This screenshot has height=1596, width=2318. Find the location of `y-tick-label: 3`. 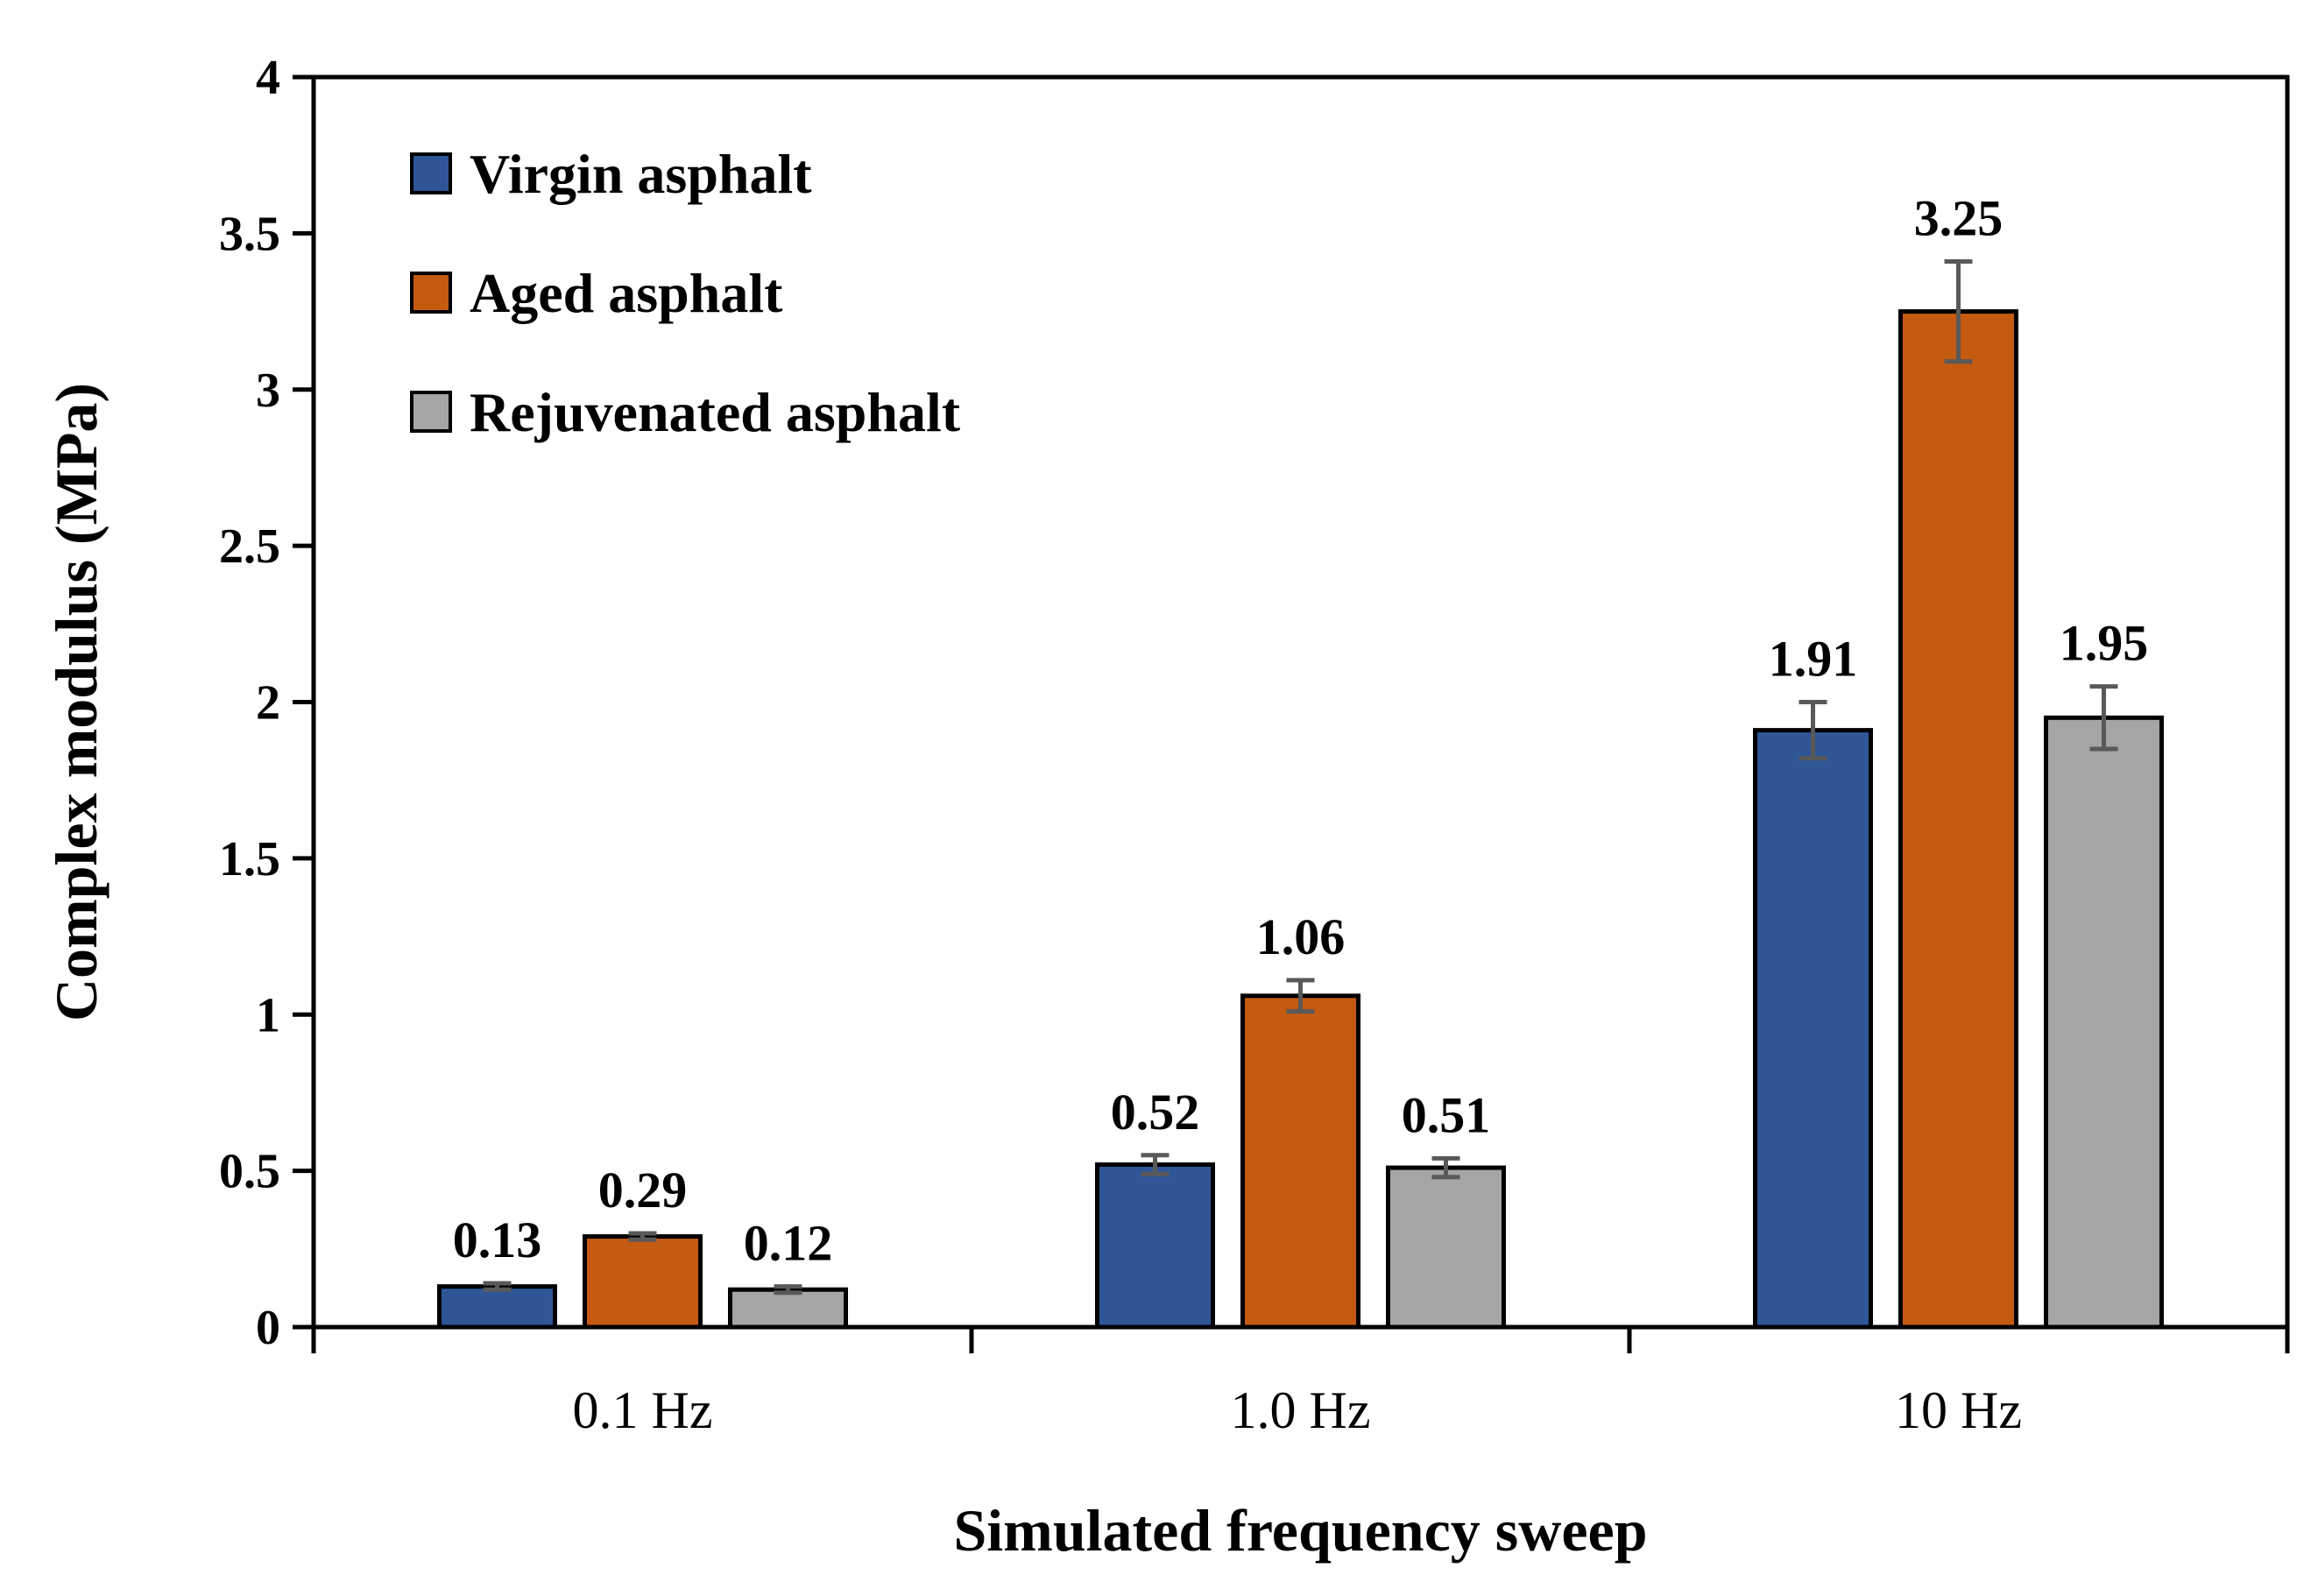

y-tick-label: 3 is located at coordinates (268, 391).